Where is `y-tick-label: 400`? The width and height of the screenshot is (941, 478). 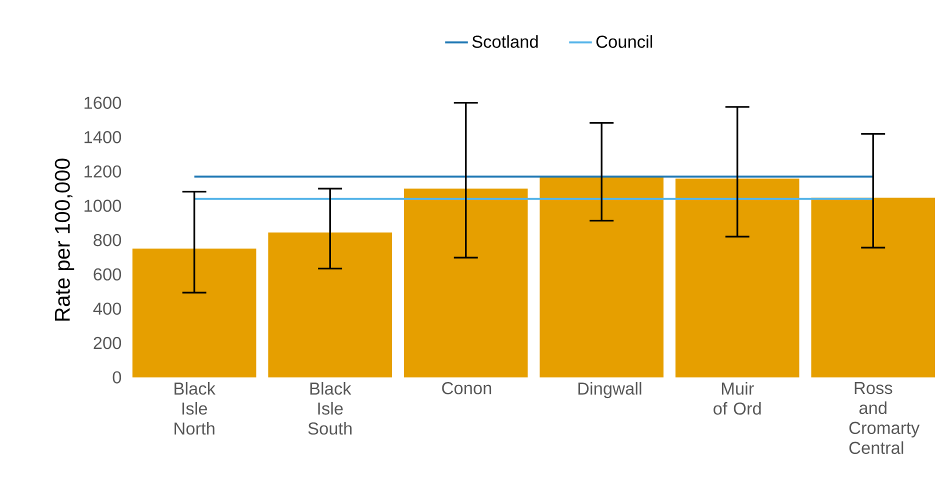
y-tick-label: 400 is located at coordinates (107, 308).